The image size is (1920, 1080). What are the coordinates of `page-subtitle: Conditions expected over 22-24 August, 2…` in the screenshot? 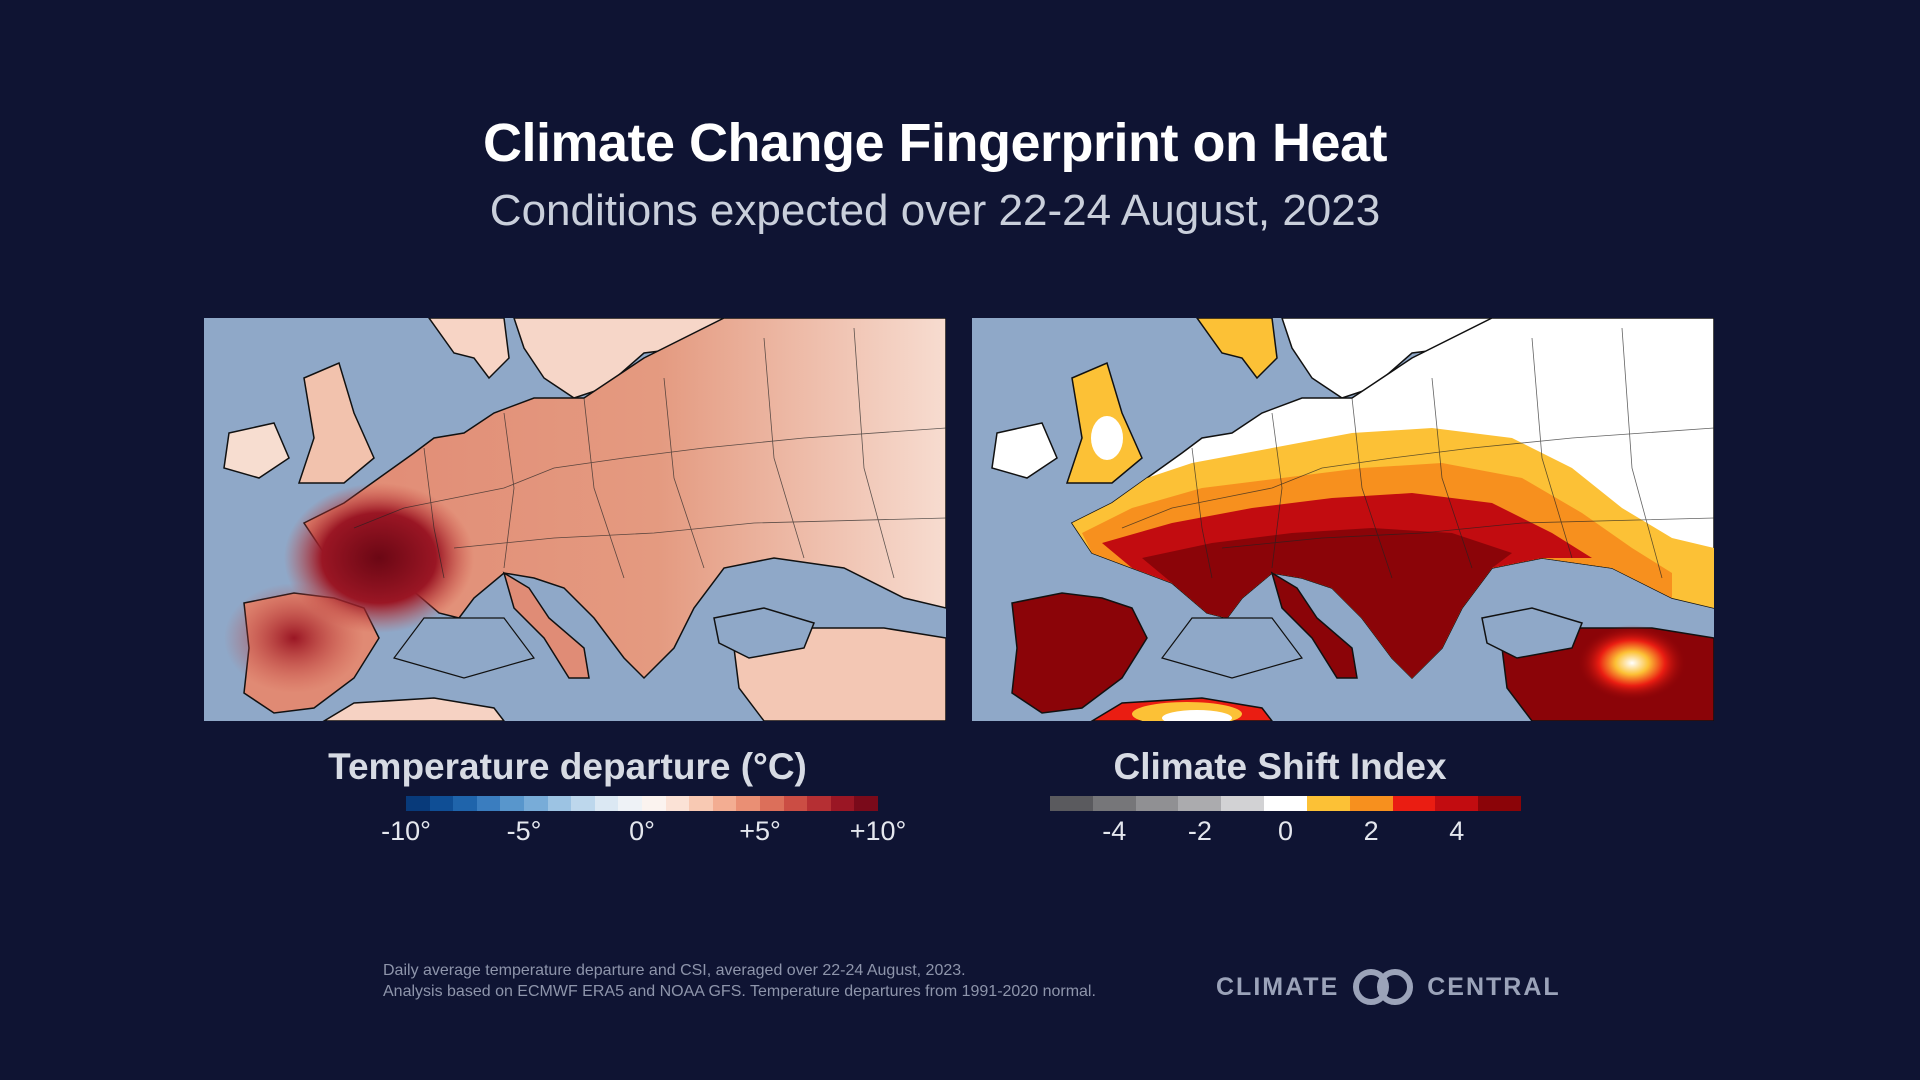 It's located at (935, 210).